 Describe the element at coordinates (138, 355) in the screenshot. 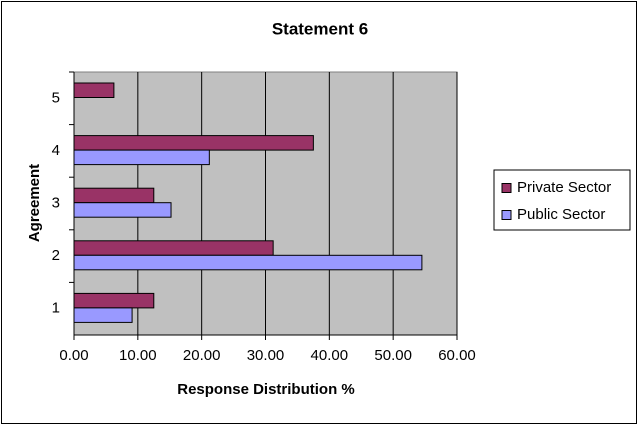

I see `x-tick-label: 10.00` at that location.